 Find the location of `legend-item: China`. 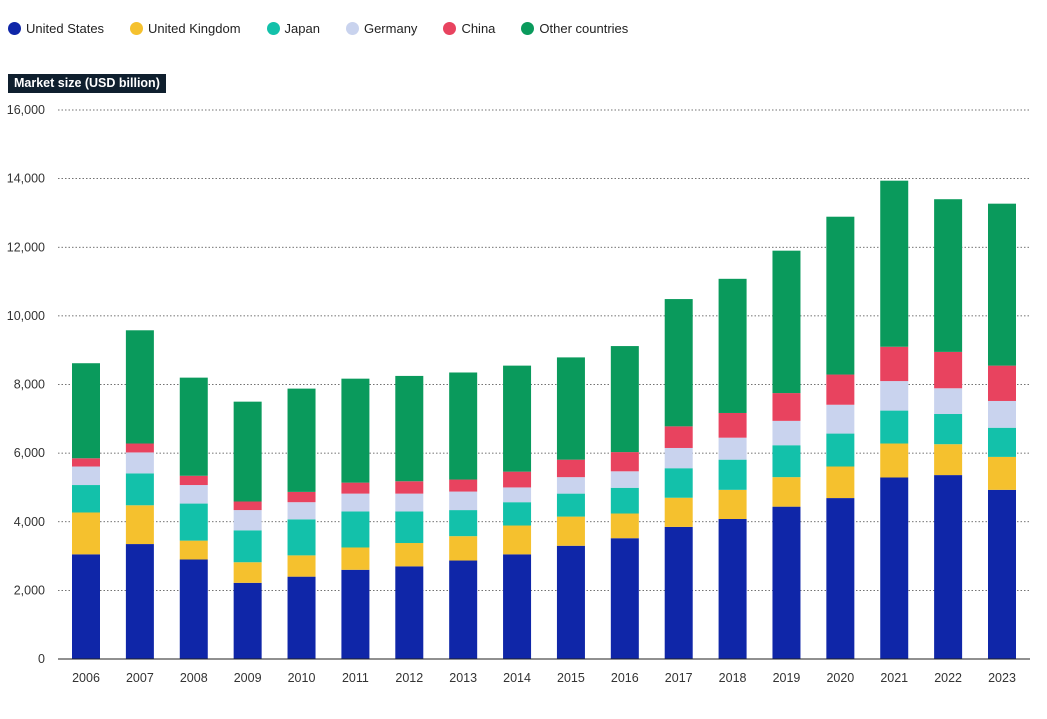

legend-item: China is located at coordinates (469, 28).